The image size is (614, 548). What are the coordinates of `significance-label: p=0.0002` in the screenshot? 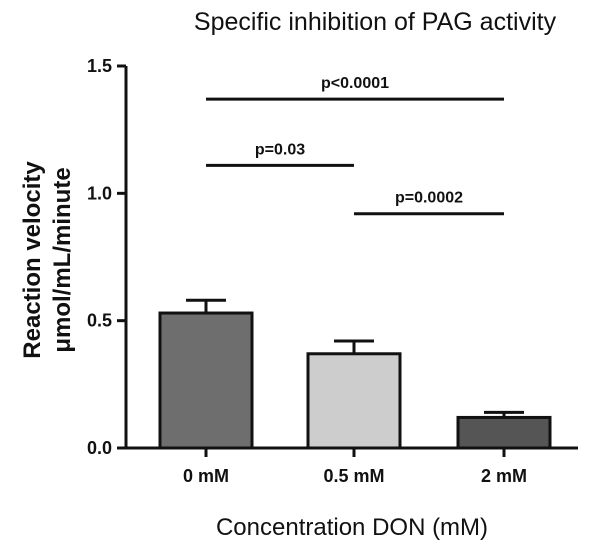 It's located at (429, 198).